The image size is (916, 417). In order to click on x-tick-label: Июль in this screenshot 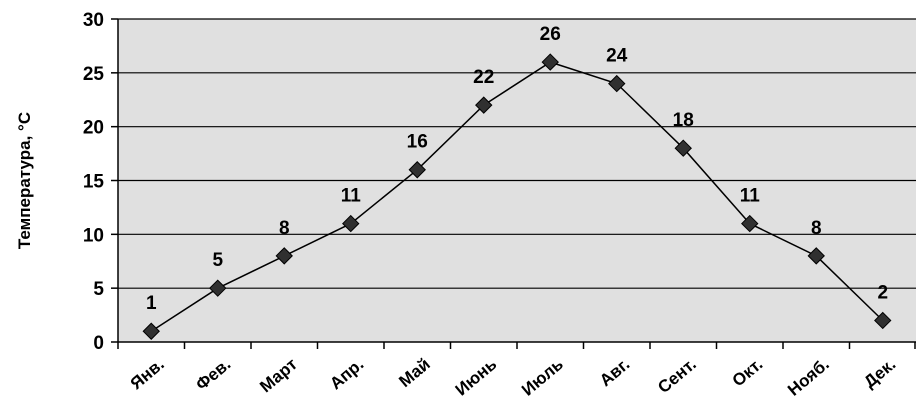, I will do `click(542, 377)`.